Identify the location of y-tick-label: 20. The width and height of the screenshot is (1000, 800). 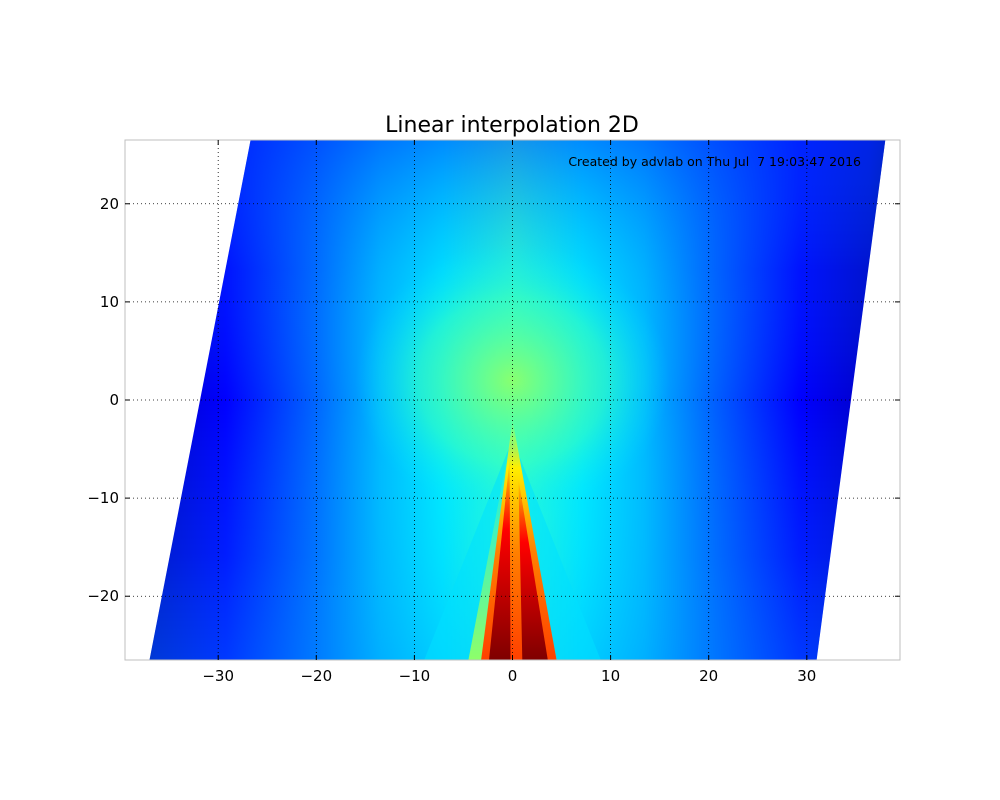
(109, 204).